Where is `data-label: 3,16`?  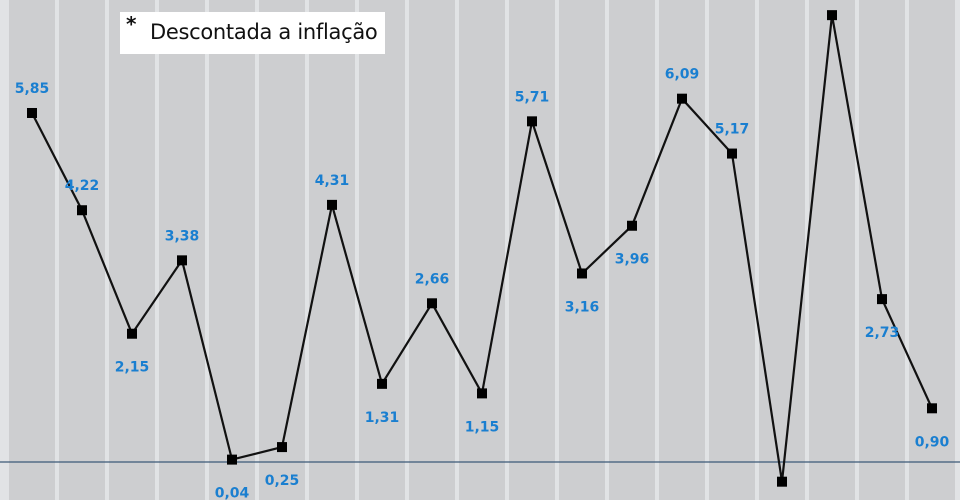 data-label: 3,16 is located at coordinates (582, 307).